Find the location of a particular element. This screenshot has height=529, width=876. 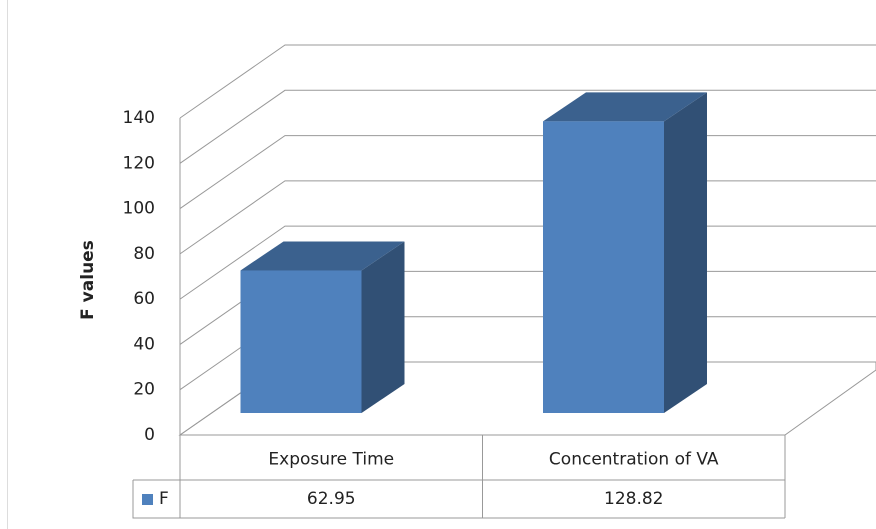

data-table-grid is located at coordinates (459, 477).